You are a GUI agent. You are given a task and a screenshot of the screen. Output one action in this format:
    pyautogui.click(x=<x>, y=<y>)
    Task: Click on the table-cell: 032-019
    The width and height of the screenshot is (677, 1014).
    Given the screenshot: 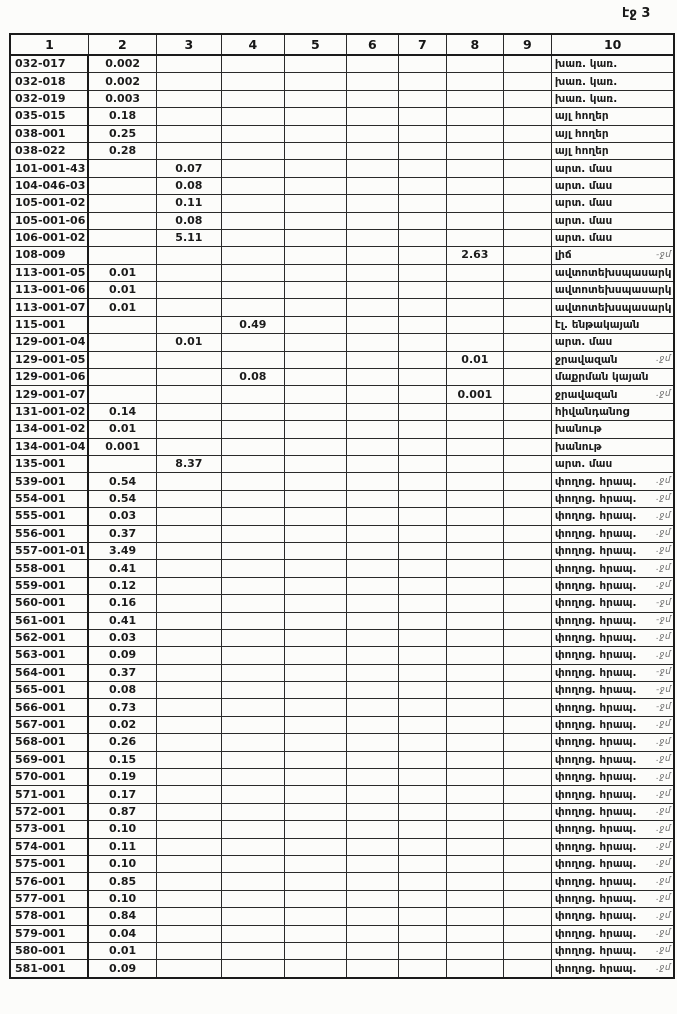 What is the action you would take?
    pyautogui.click(x=49, y=99)
    